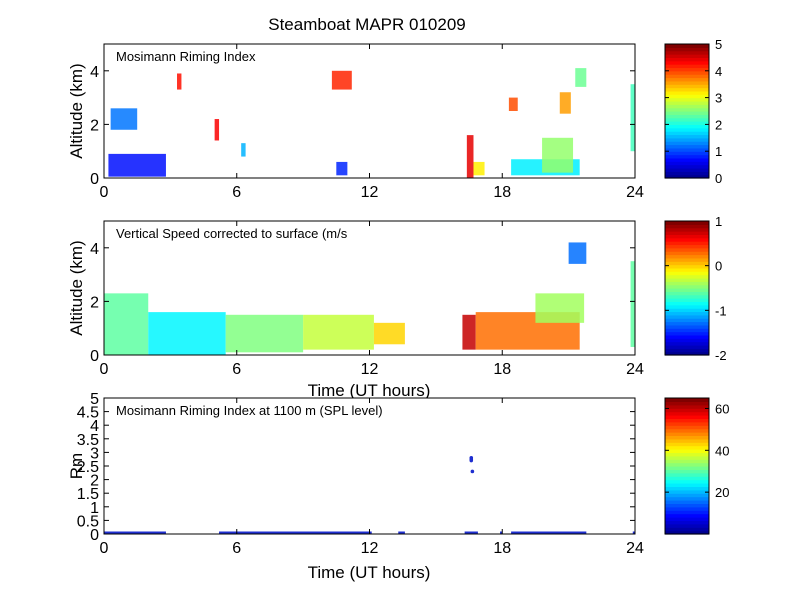 The height and width of the screenshot is (600, 800). I want to click on panel-1-yticks: 0 2 4, so click(362, 126).